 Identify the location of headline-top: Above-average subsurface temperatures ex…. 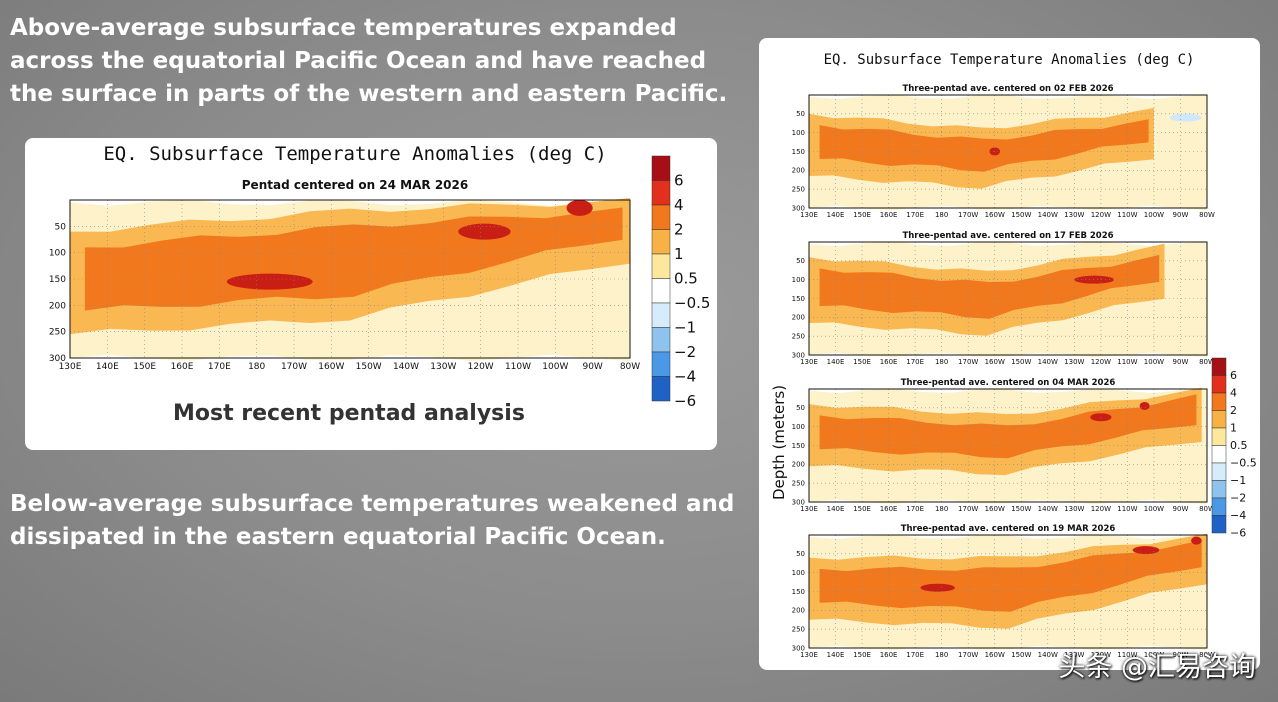
(369, 61).